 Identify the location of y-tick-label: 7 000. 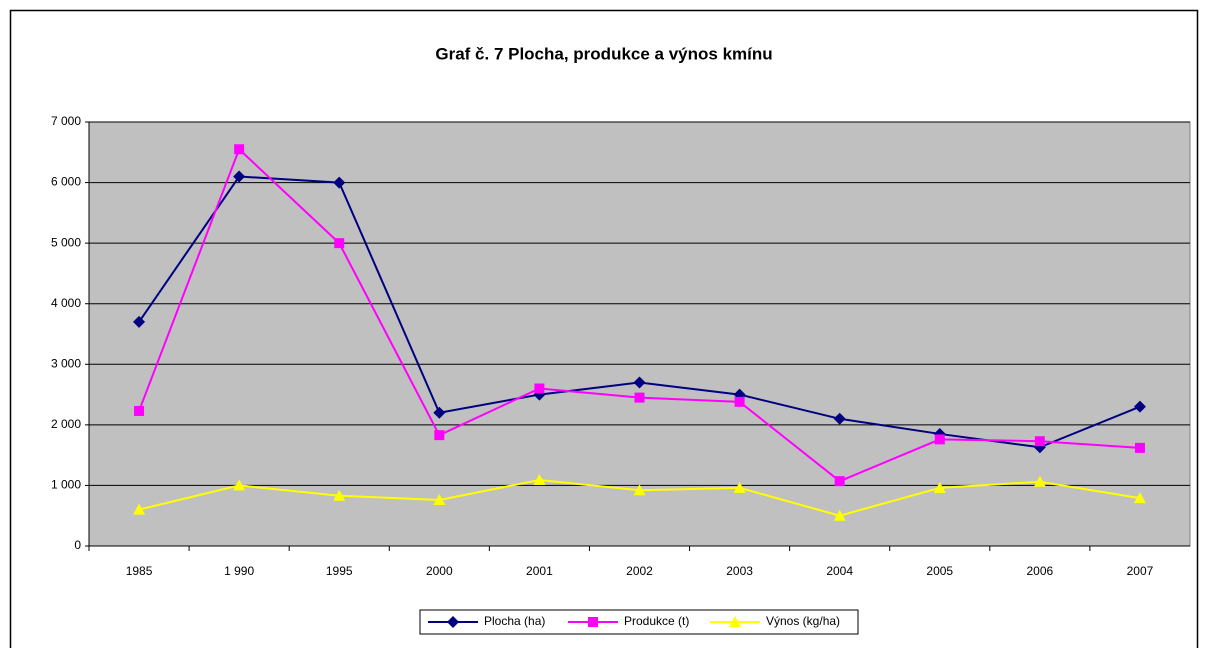
(66, 121).